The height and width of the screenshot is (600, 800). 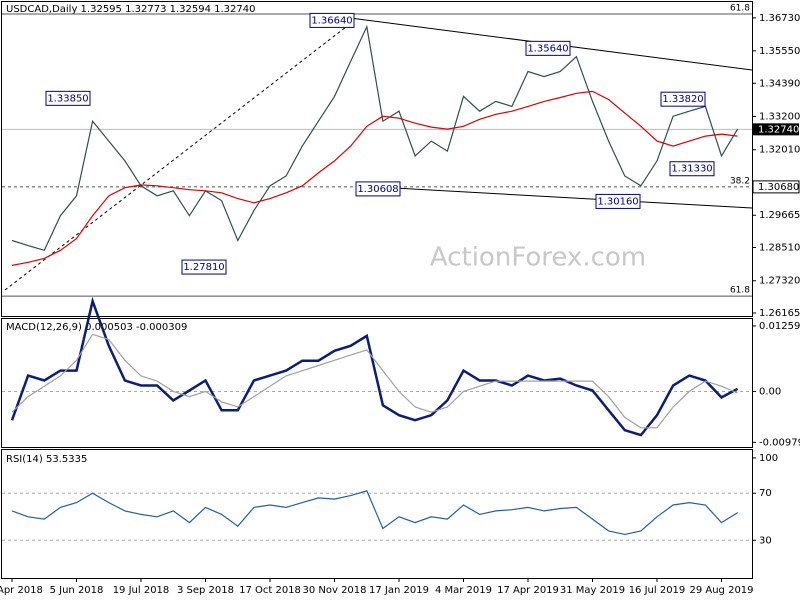 What do you see at coordinates (779, 215) in the screenshot?
I see `y-tick-label: 1.29665` at bounding box center [779, 215].